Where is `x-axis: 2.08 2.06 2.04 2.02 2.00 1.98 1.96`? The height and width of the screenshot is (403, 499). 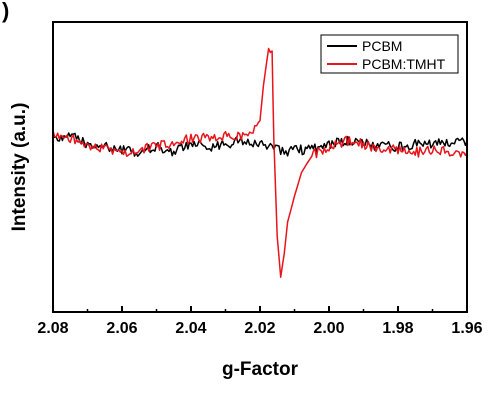 x-axis: 2.08 2.06 2.04 2.02 2.00 1.98 1.96 is located at coordinates (260, 321).